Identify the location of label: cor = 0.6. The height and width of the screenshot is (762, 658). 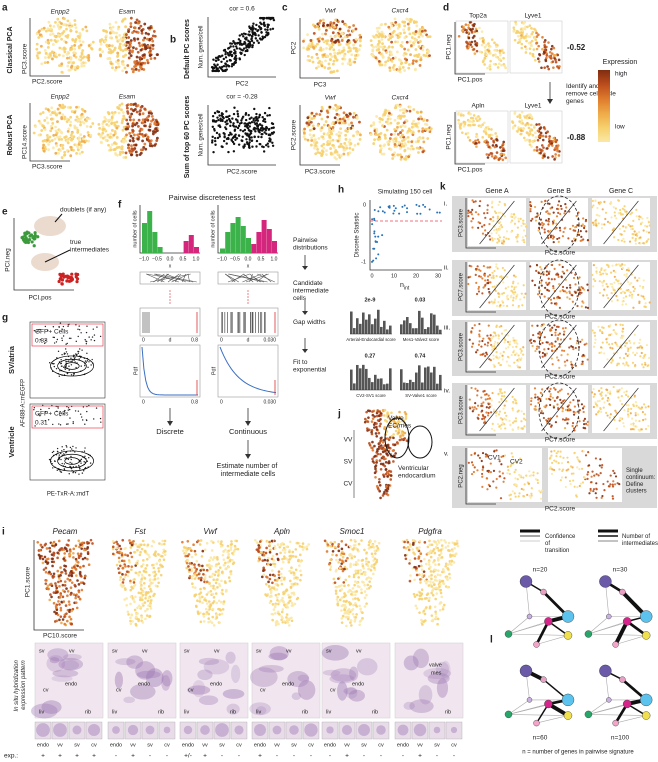
(242, 9).